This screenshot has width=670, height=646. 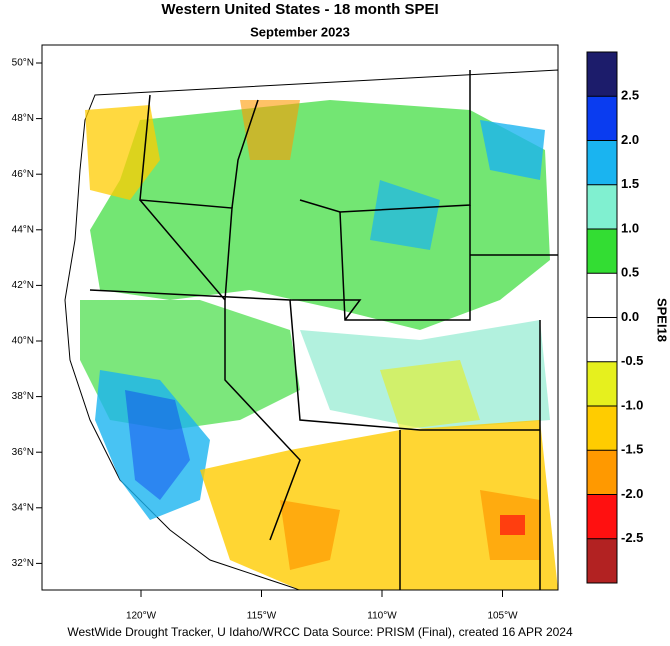 What do you see at coordinates (632, 404) in the screenshot?
I see `colorbar-label: -1.0` at bounding box center [632, 404].